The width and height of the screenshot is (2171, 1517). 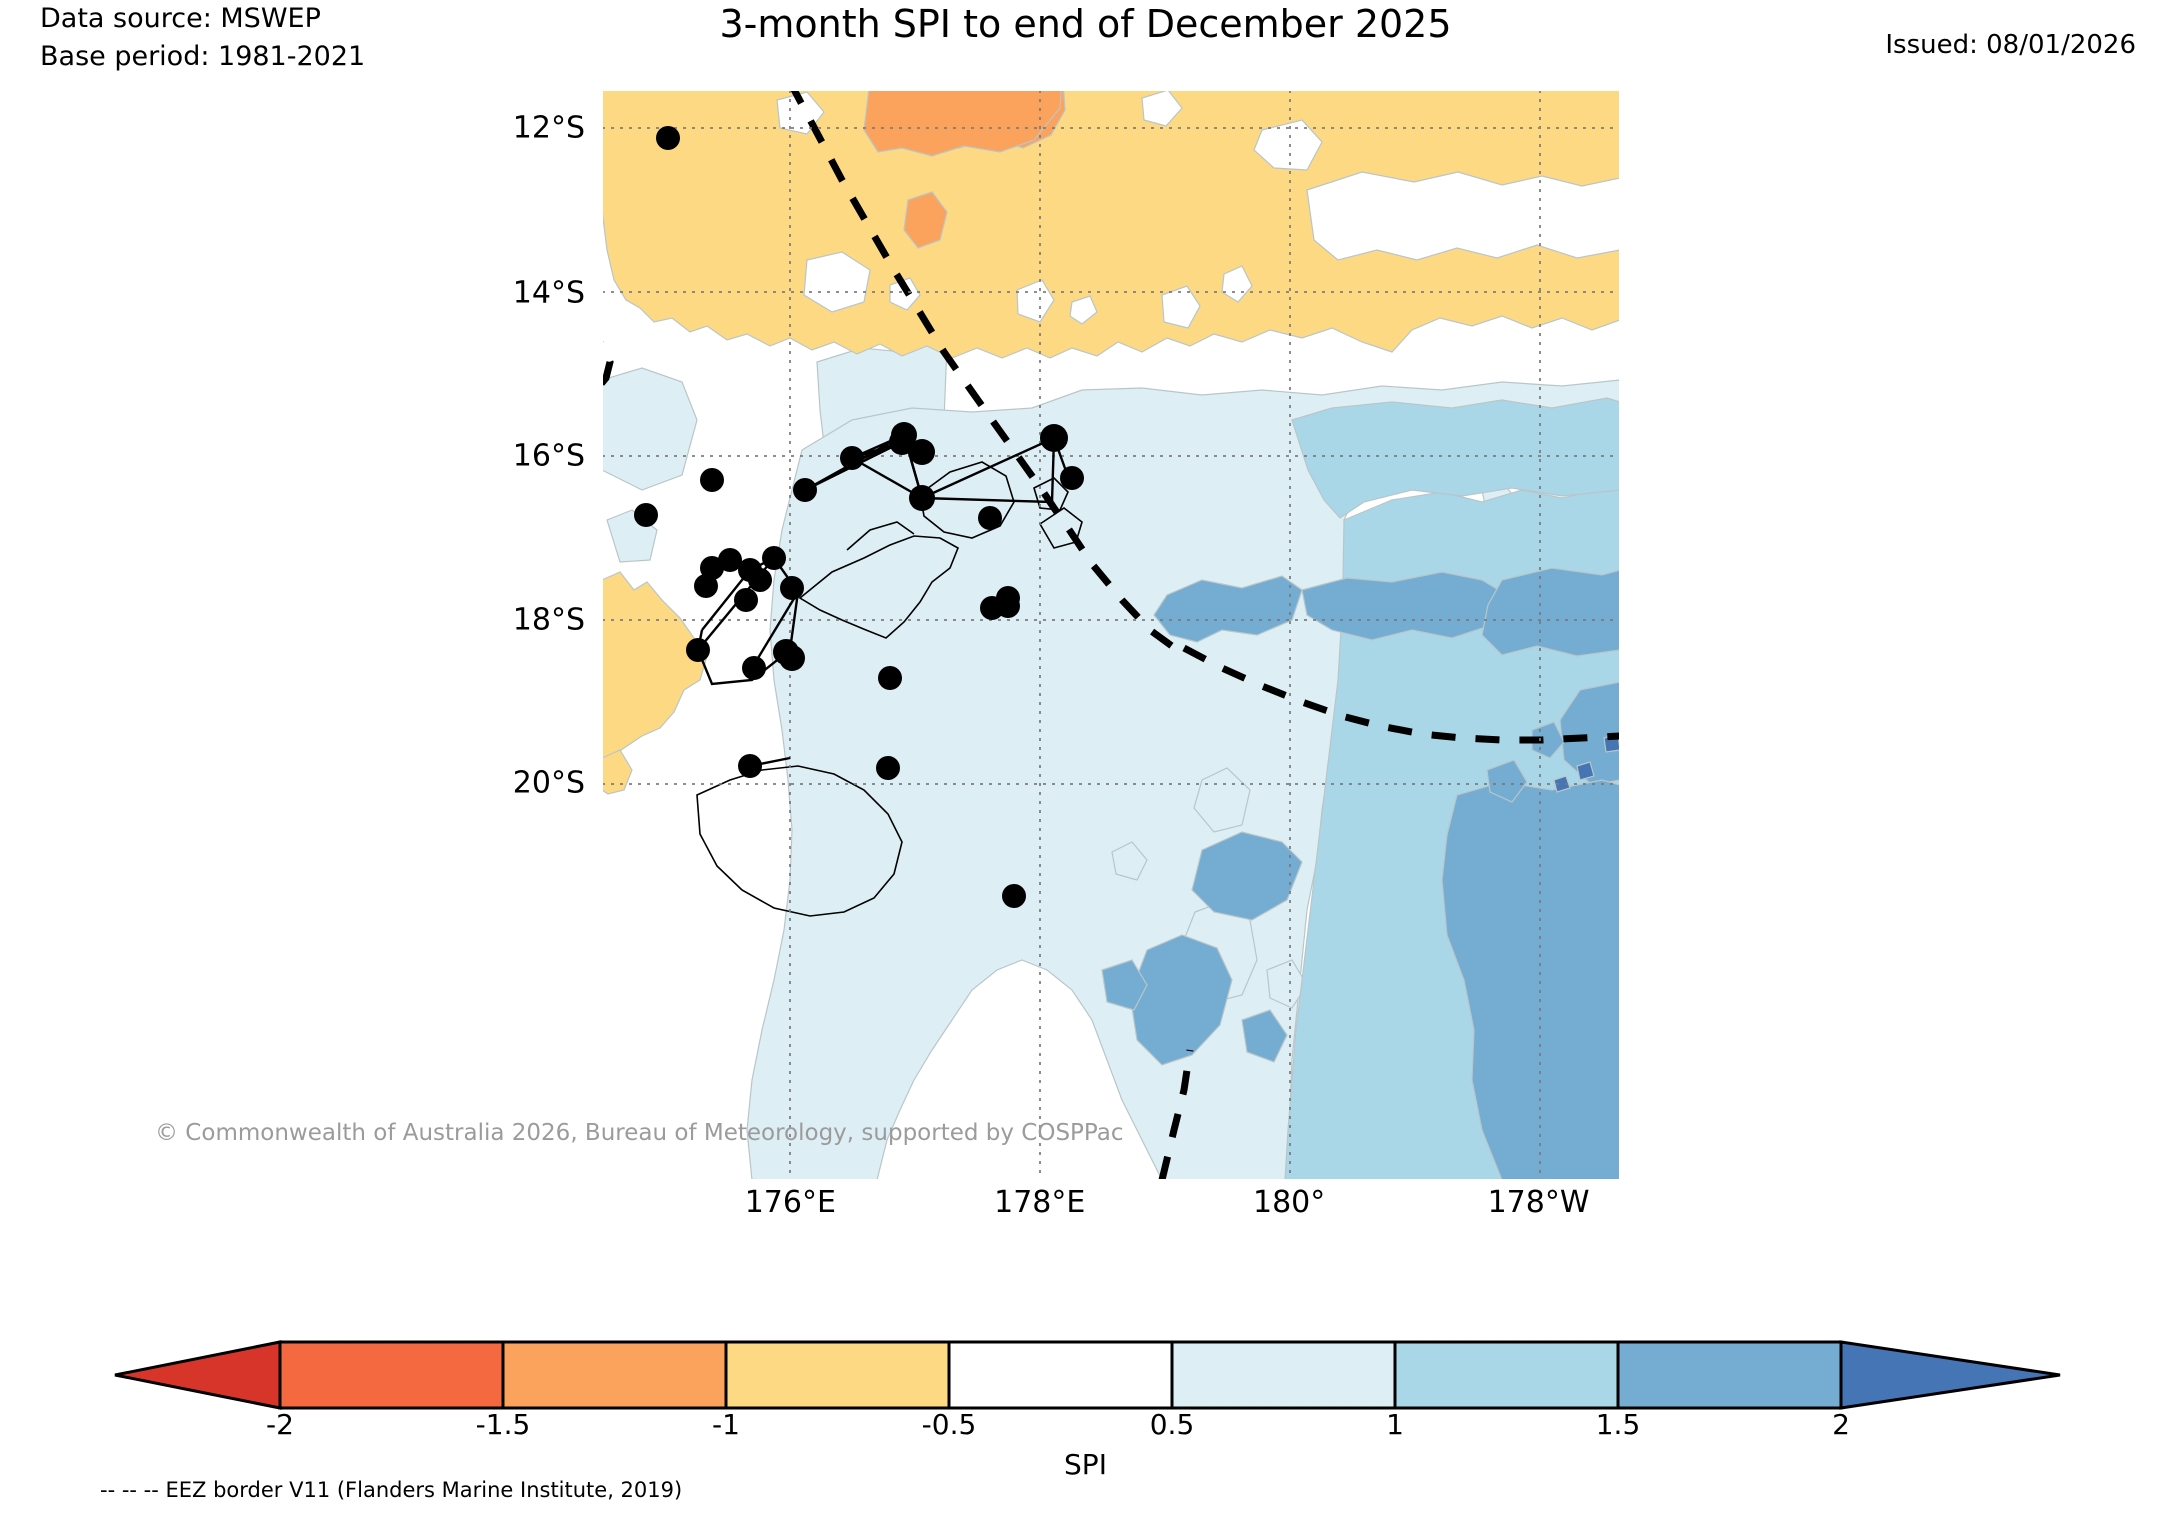 What do you see at coordinates (1111, 1210) in the screenshot?
I see `longitude-axis: 176°E 178°E 180° 178°W` at bounding box center [1111, 1210].